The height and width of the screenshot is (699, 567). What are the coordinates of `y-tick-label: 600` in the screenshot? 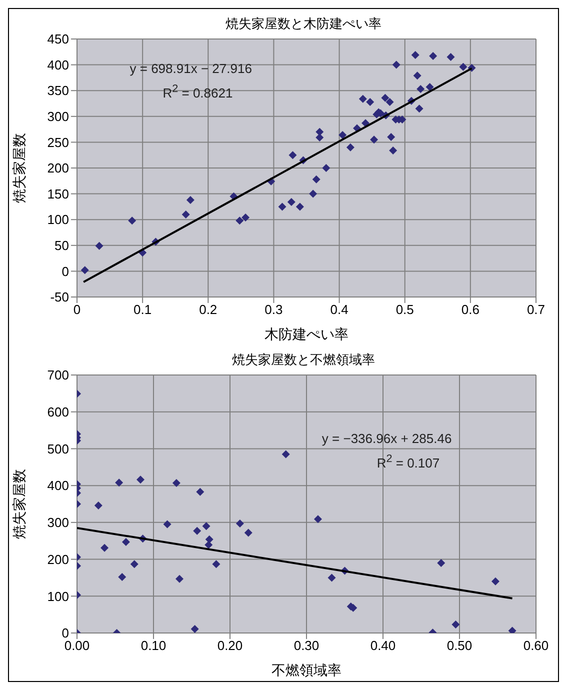 It's located at (58, 412).